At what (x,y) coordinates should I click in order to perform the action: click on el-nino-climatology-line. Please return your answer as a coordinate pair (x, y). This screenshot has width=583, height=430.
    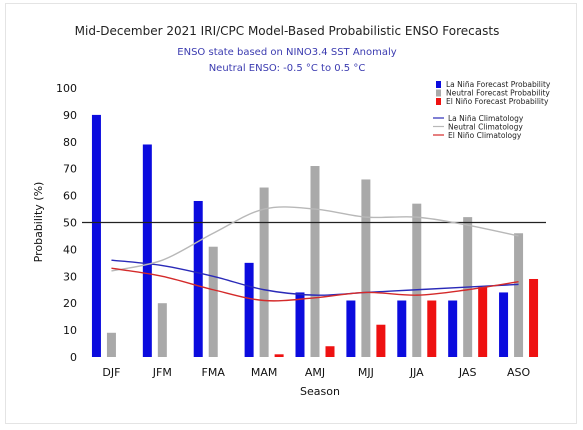
    Looking at the image, I should click on (315, 284).